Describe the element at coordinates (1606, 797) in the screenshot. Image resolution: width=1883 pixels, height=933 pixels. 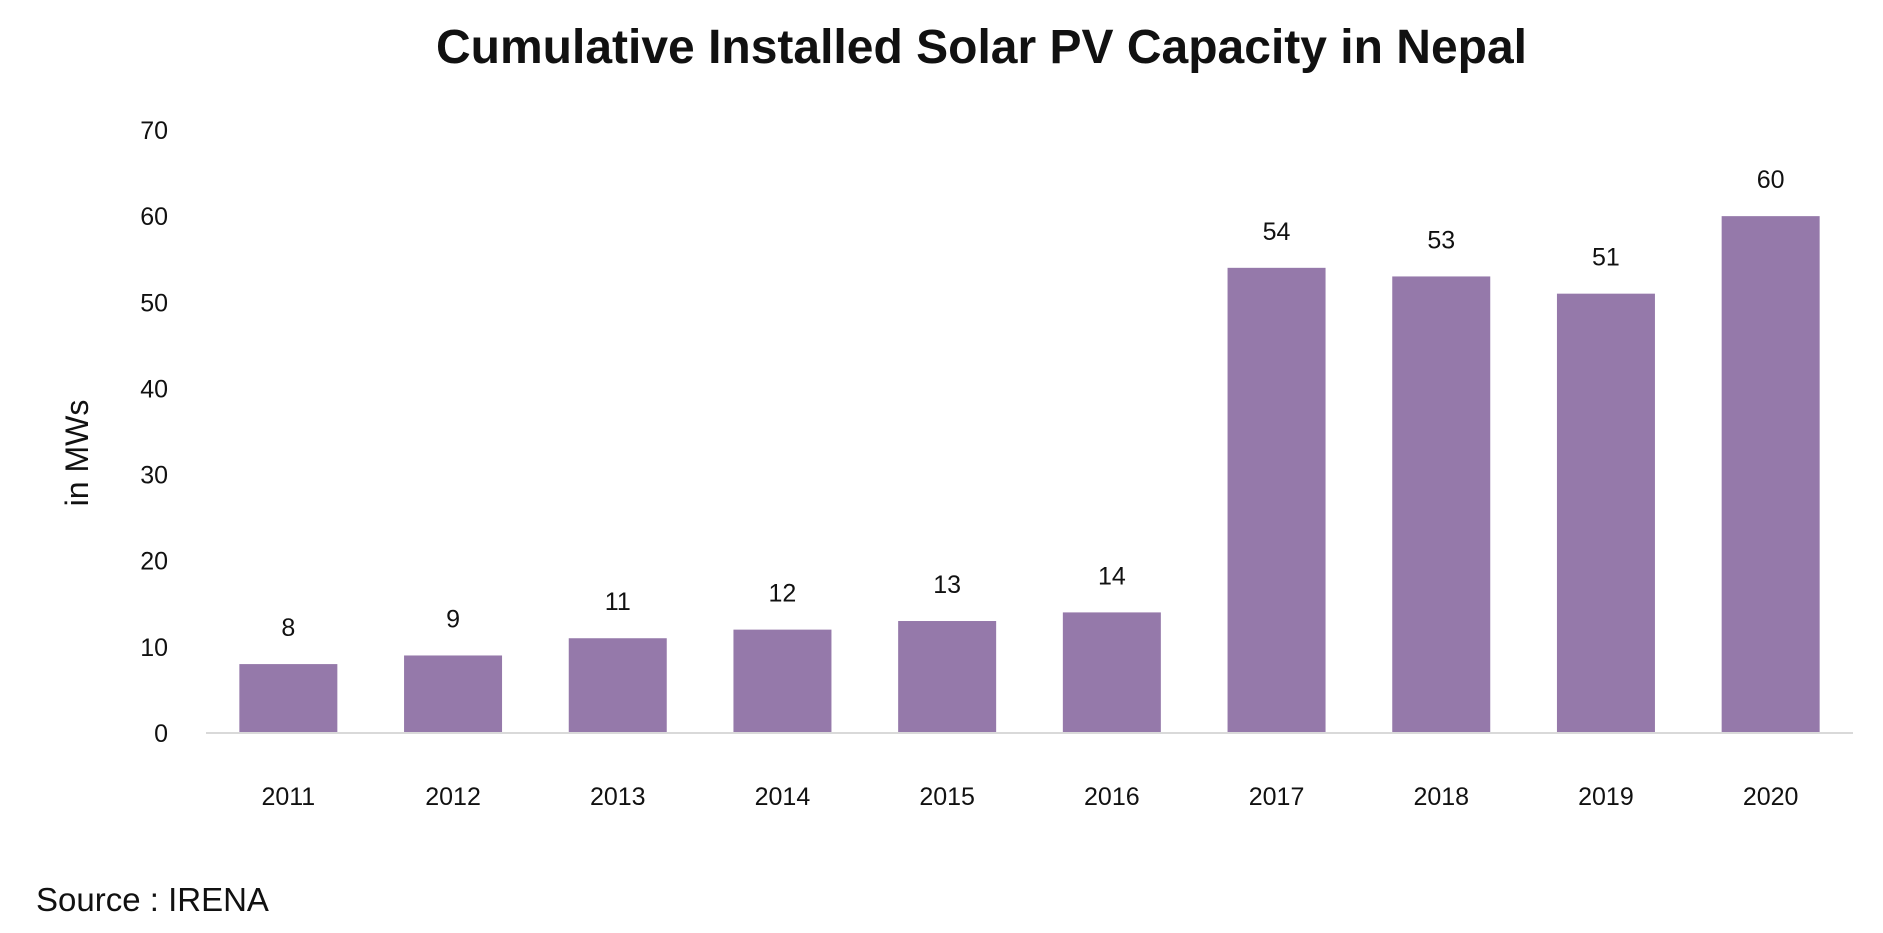
I see `x-tick-label: 2019` at that location.